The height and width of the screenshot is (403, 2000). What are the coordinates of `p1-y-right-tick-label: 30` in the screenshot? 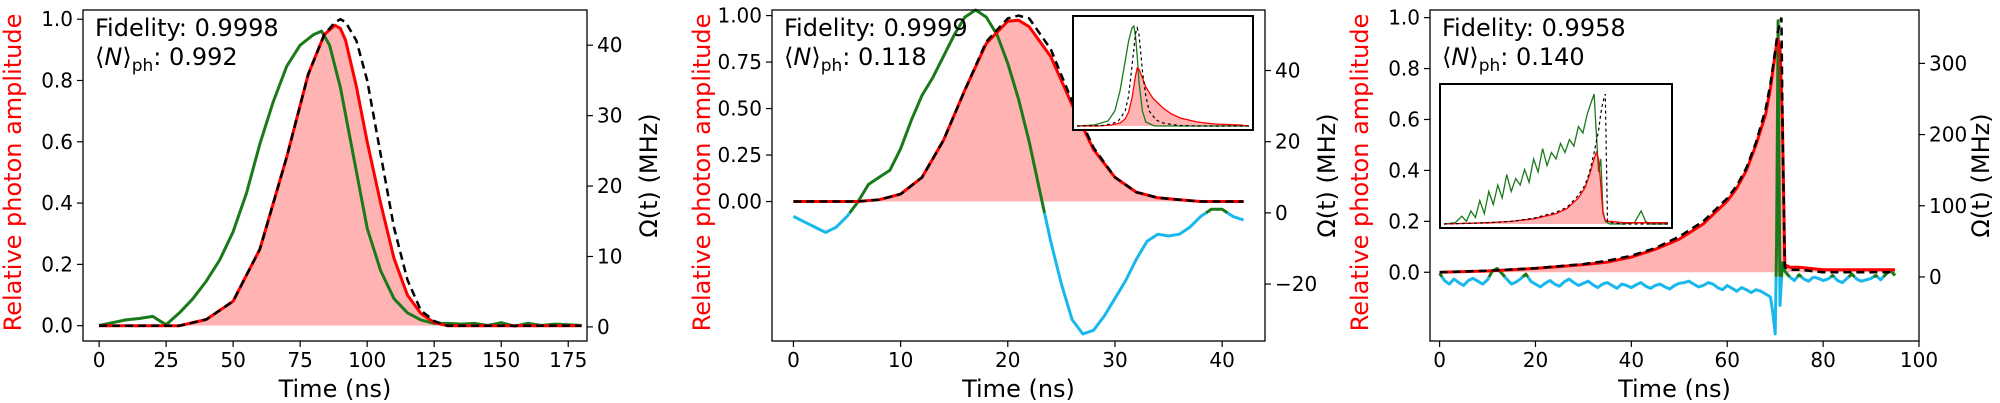 It's located at (609, 116).